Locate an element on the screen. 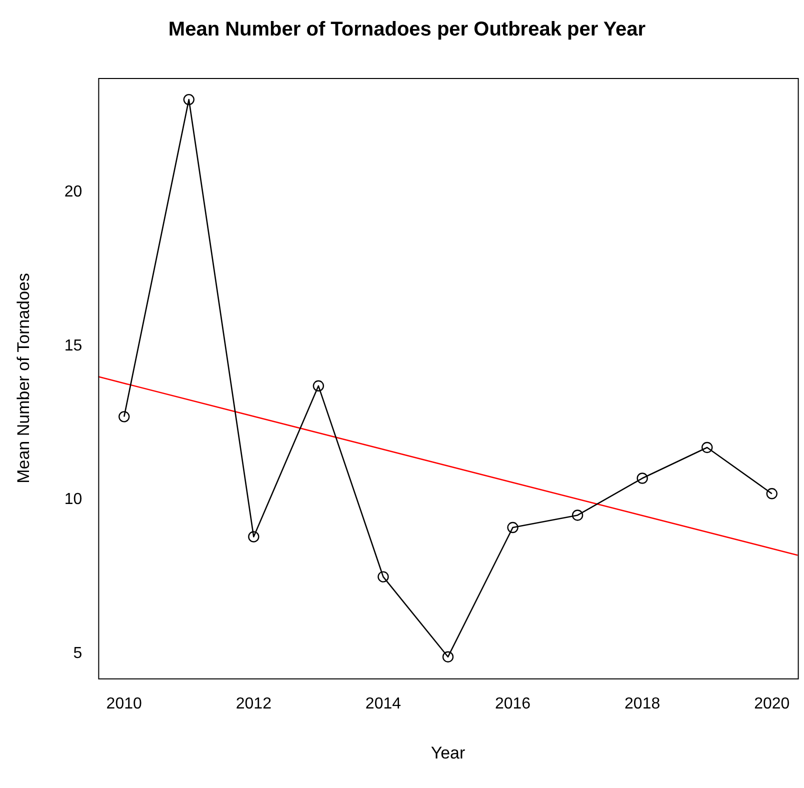 The width and height of the screenshot is (804, 788). x-tick-label: 2014 is located at coordinates (383, 703).